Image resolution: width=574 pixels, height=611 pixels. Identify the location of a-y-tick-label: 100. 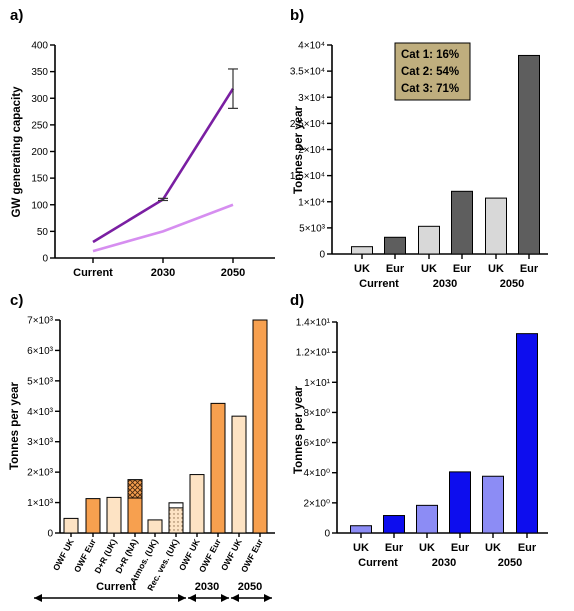
(39, 205).